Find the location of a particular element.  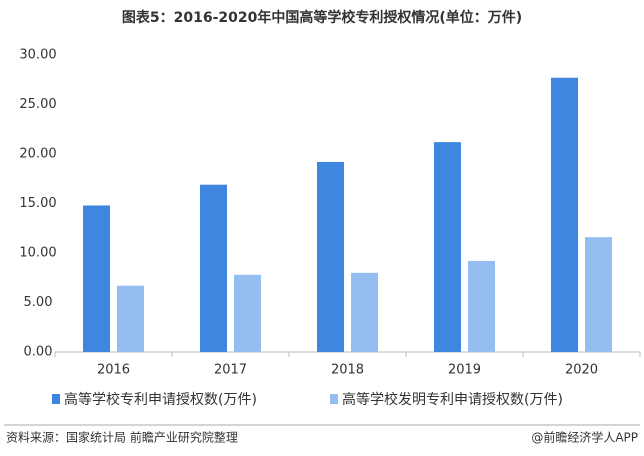

x-tick-label: 2020 is located at coordinates (581, 370).